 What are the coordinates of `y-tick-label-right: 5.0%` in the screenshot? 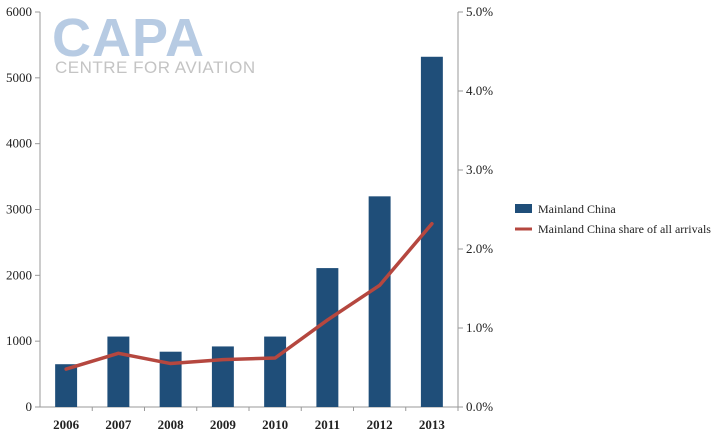 It's located at (479, 11).